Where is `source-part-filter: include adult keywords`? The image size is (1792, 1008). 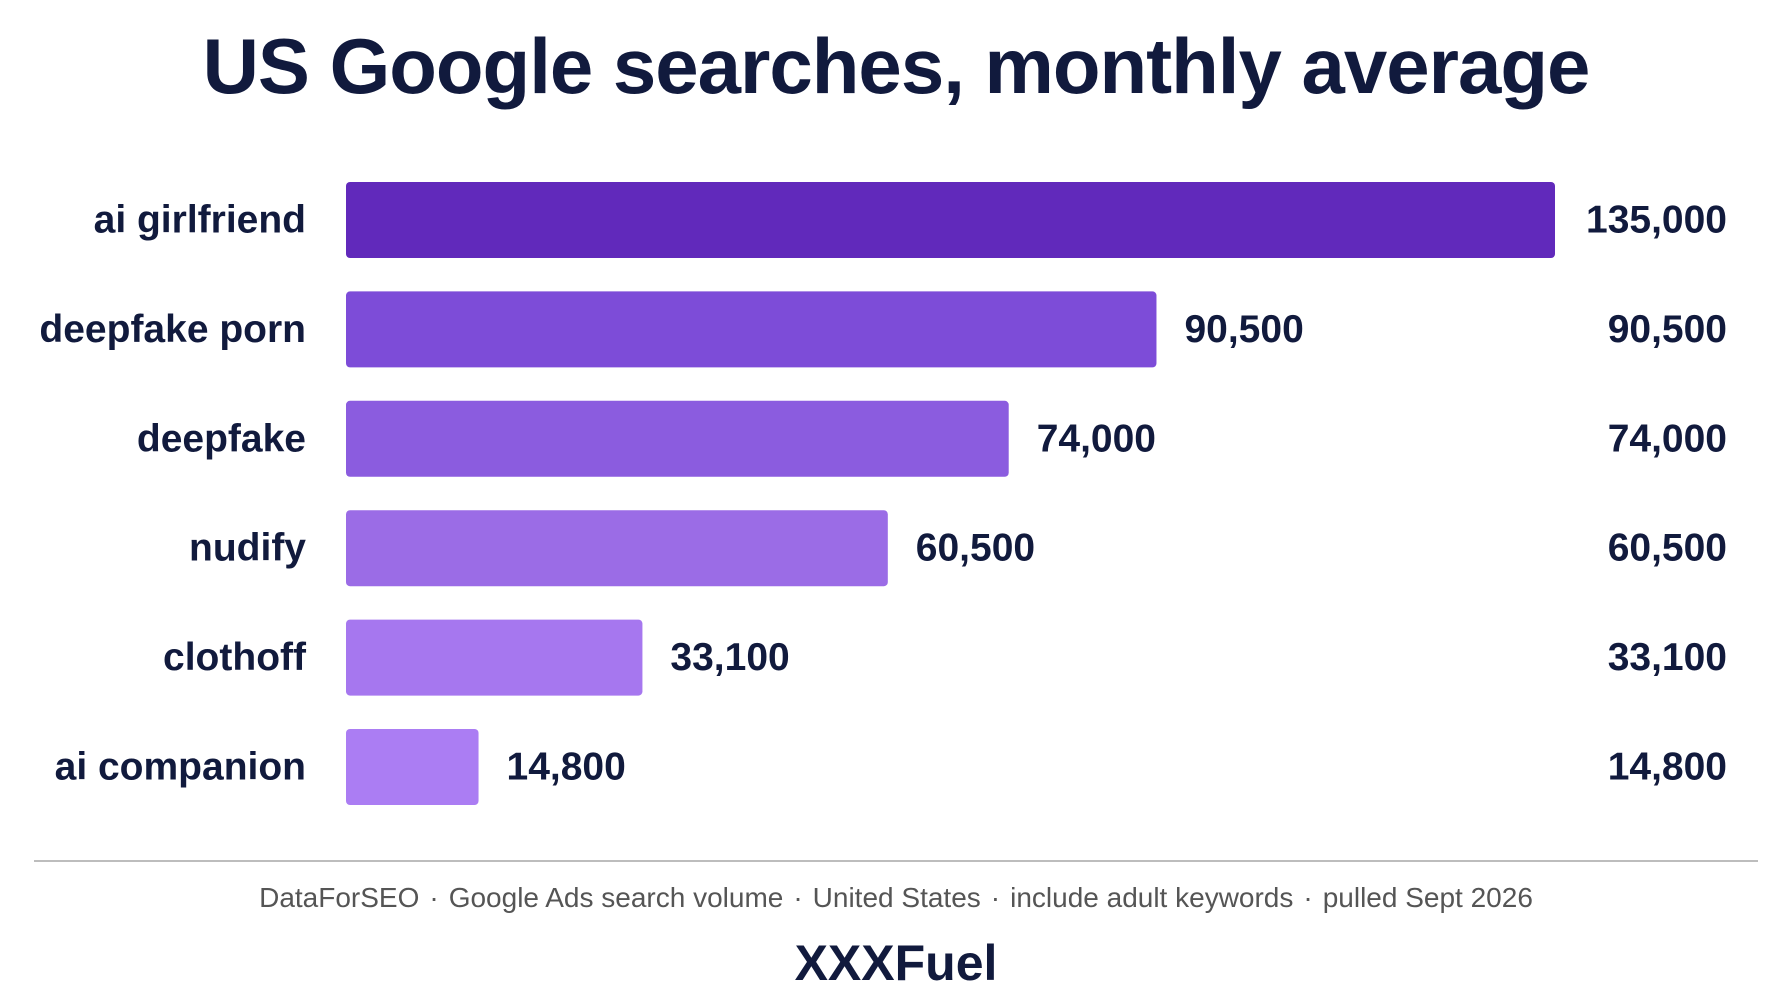 source-part-filter: include adult keywords is located at coordinates (1152, 897).